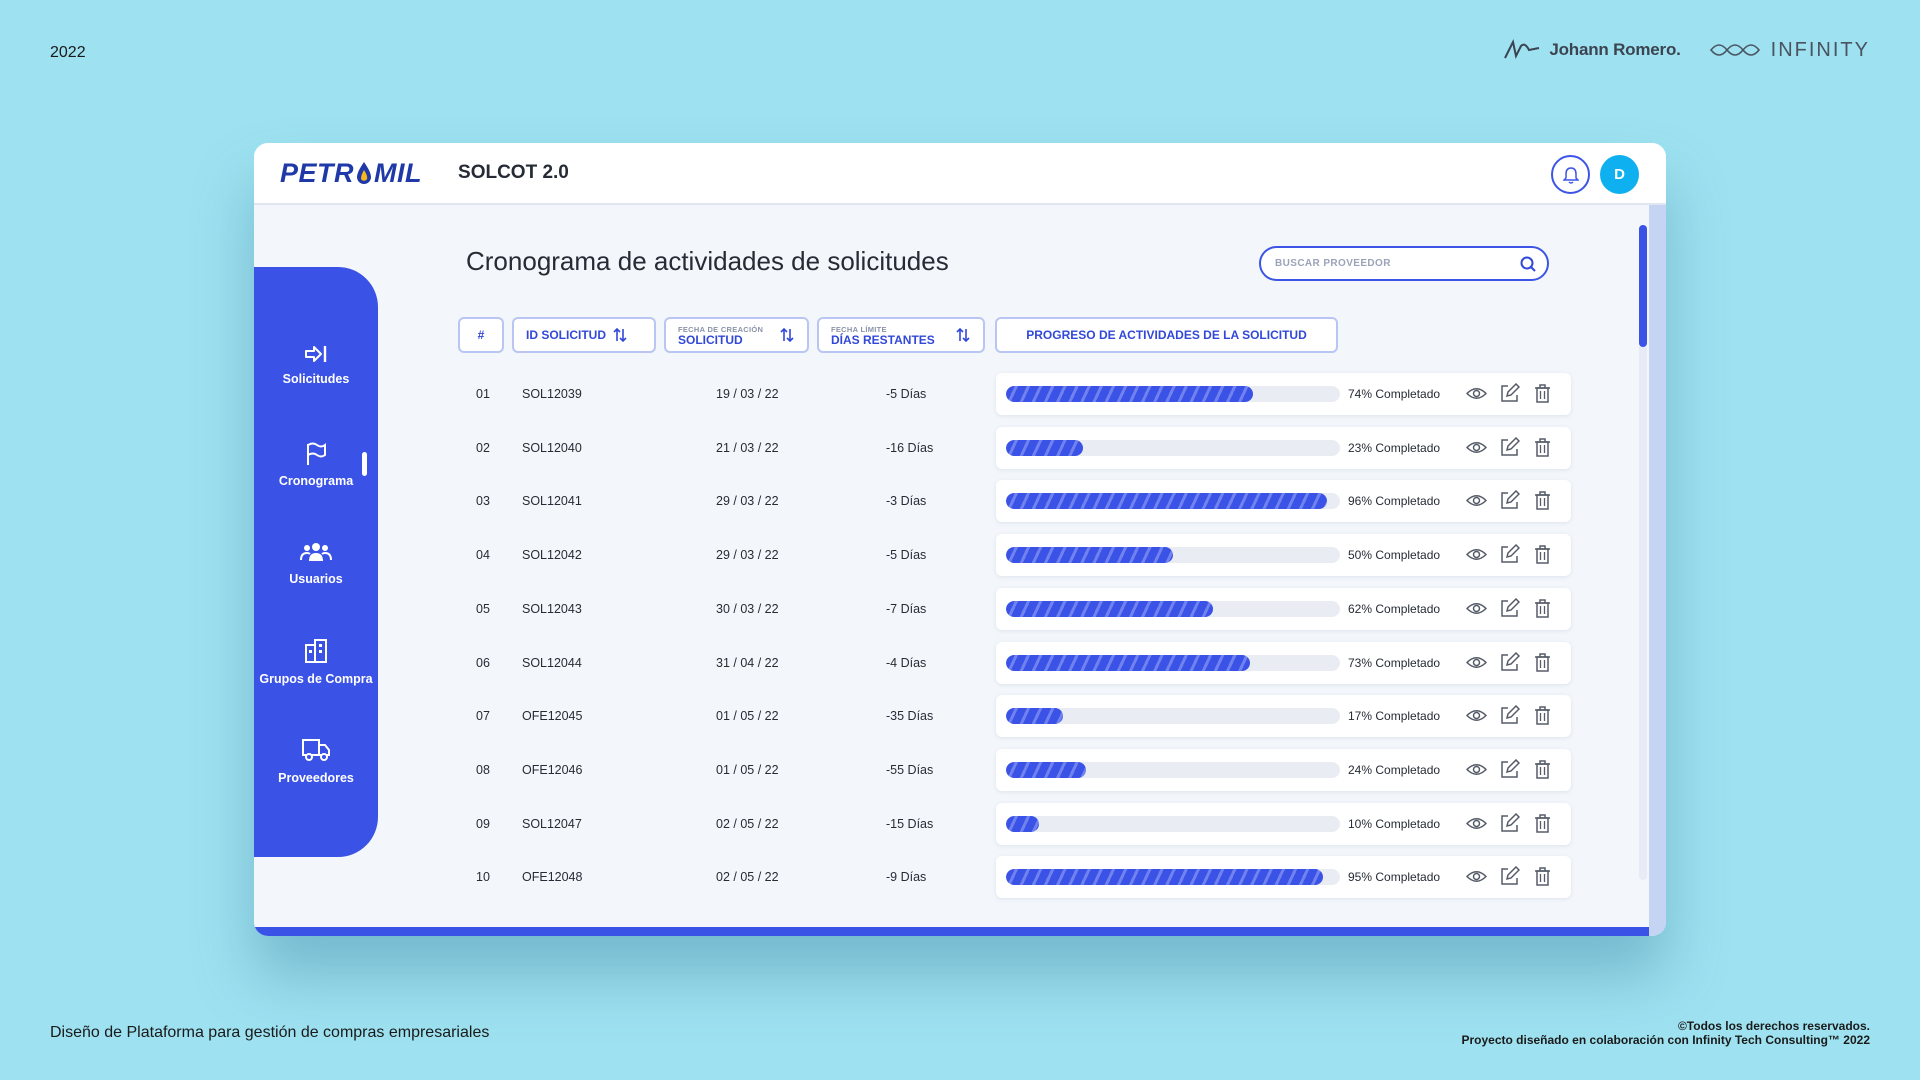 This screenshot has width=1920, height=1080. What do you see at coordinates (1394, 555) in the screenshot?
I see `progress-label: 50% Completado` at bounding box center [1394, 555].